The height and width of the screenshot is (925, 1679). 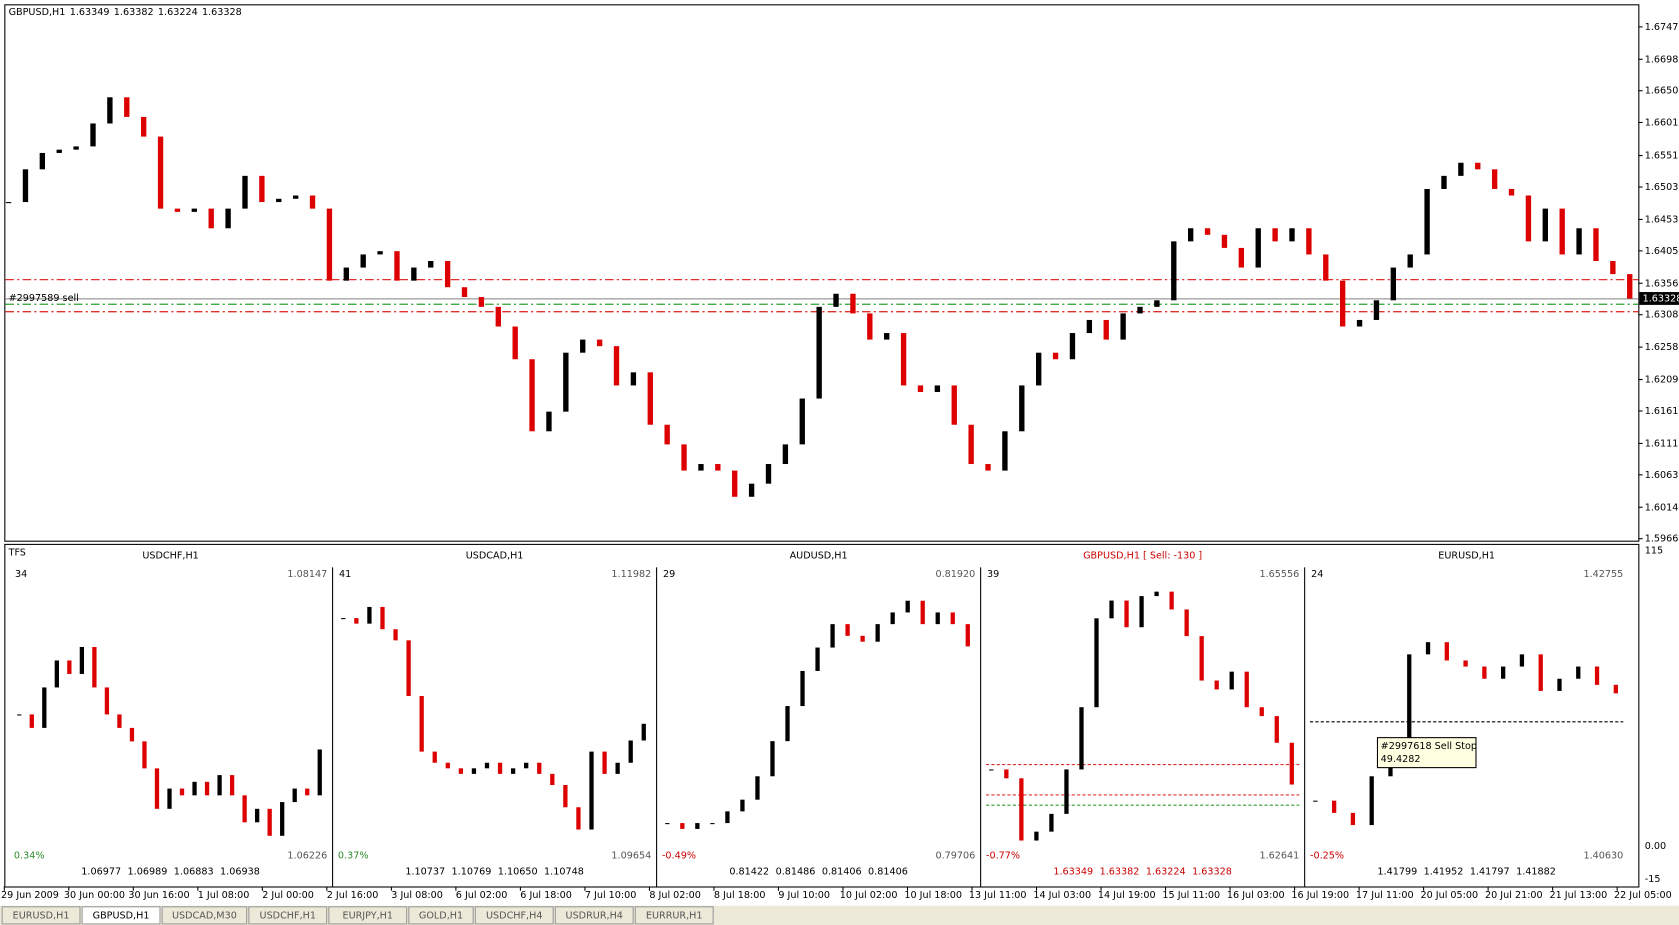 What do you see at coordinates (818, 871) in the screenshot?
I see `ohlc: 0.81422 0.81486 0.81406 0.81406` at bounding box center [818, 871].